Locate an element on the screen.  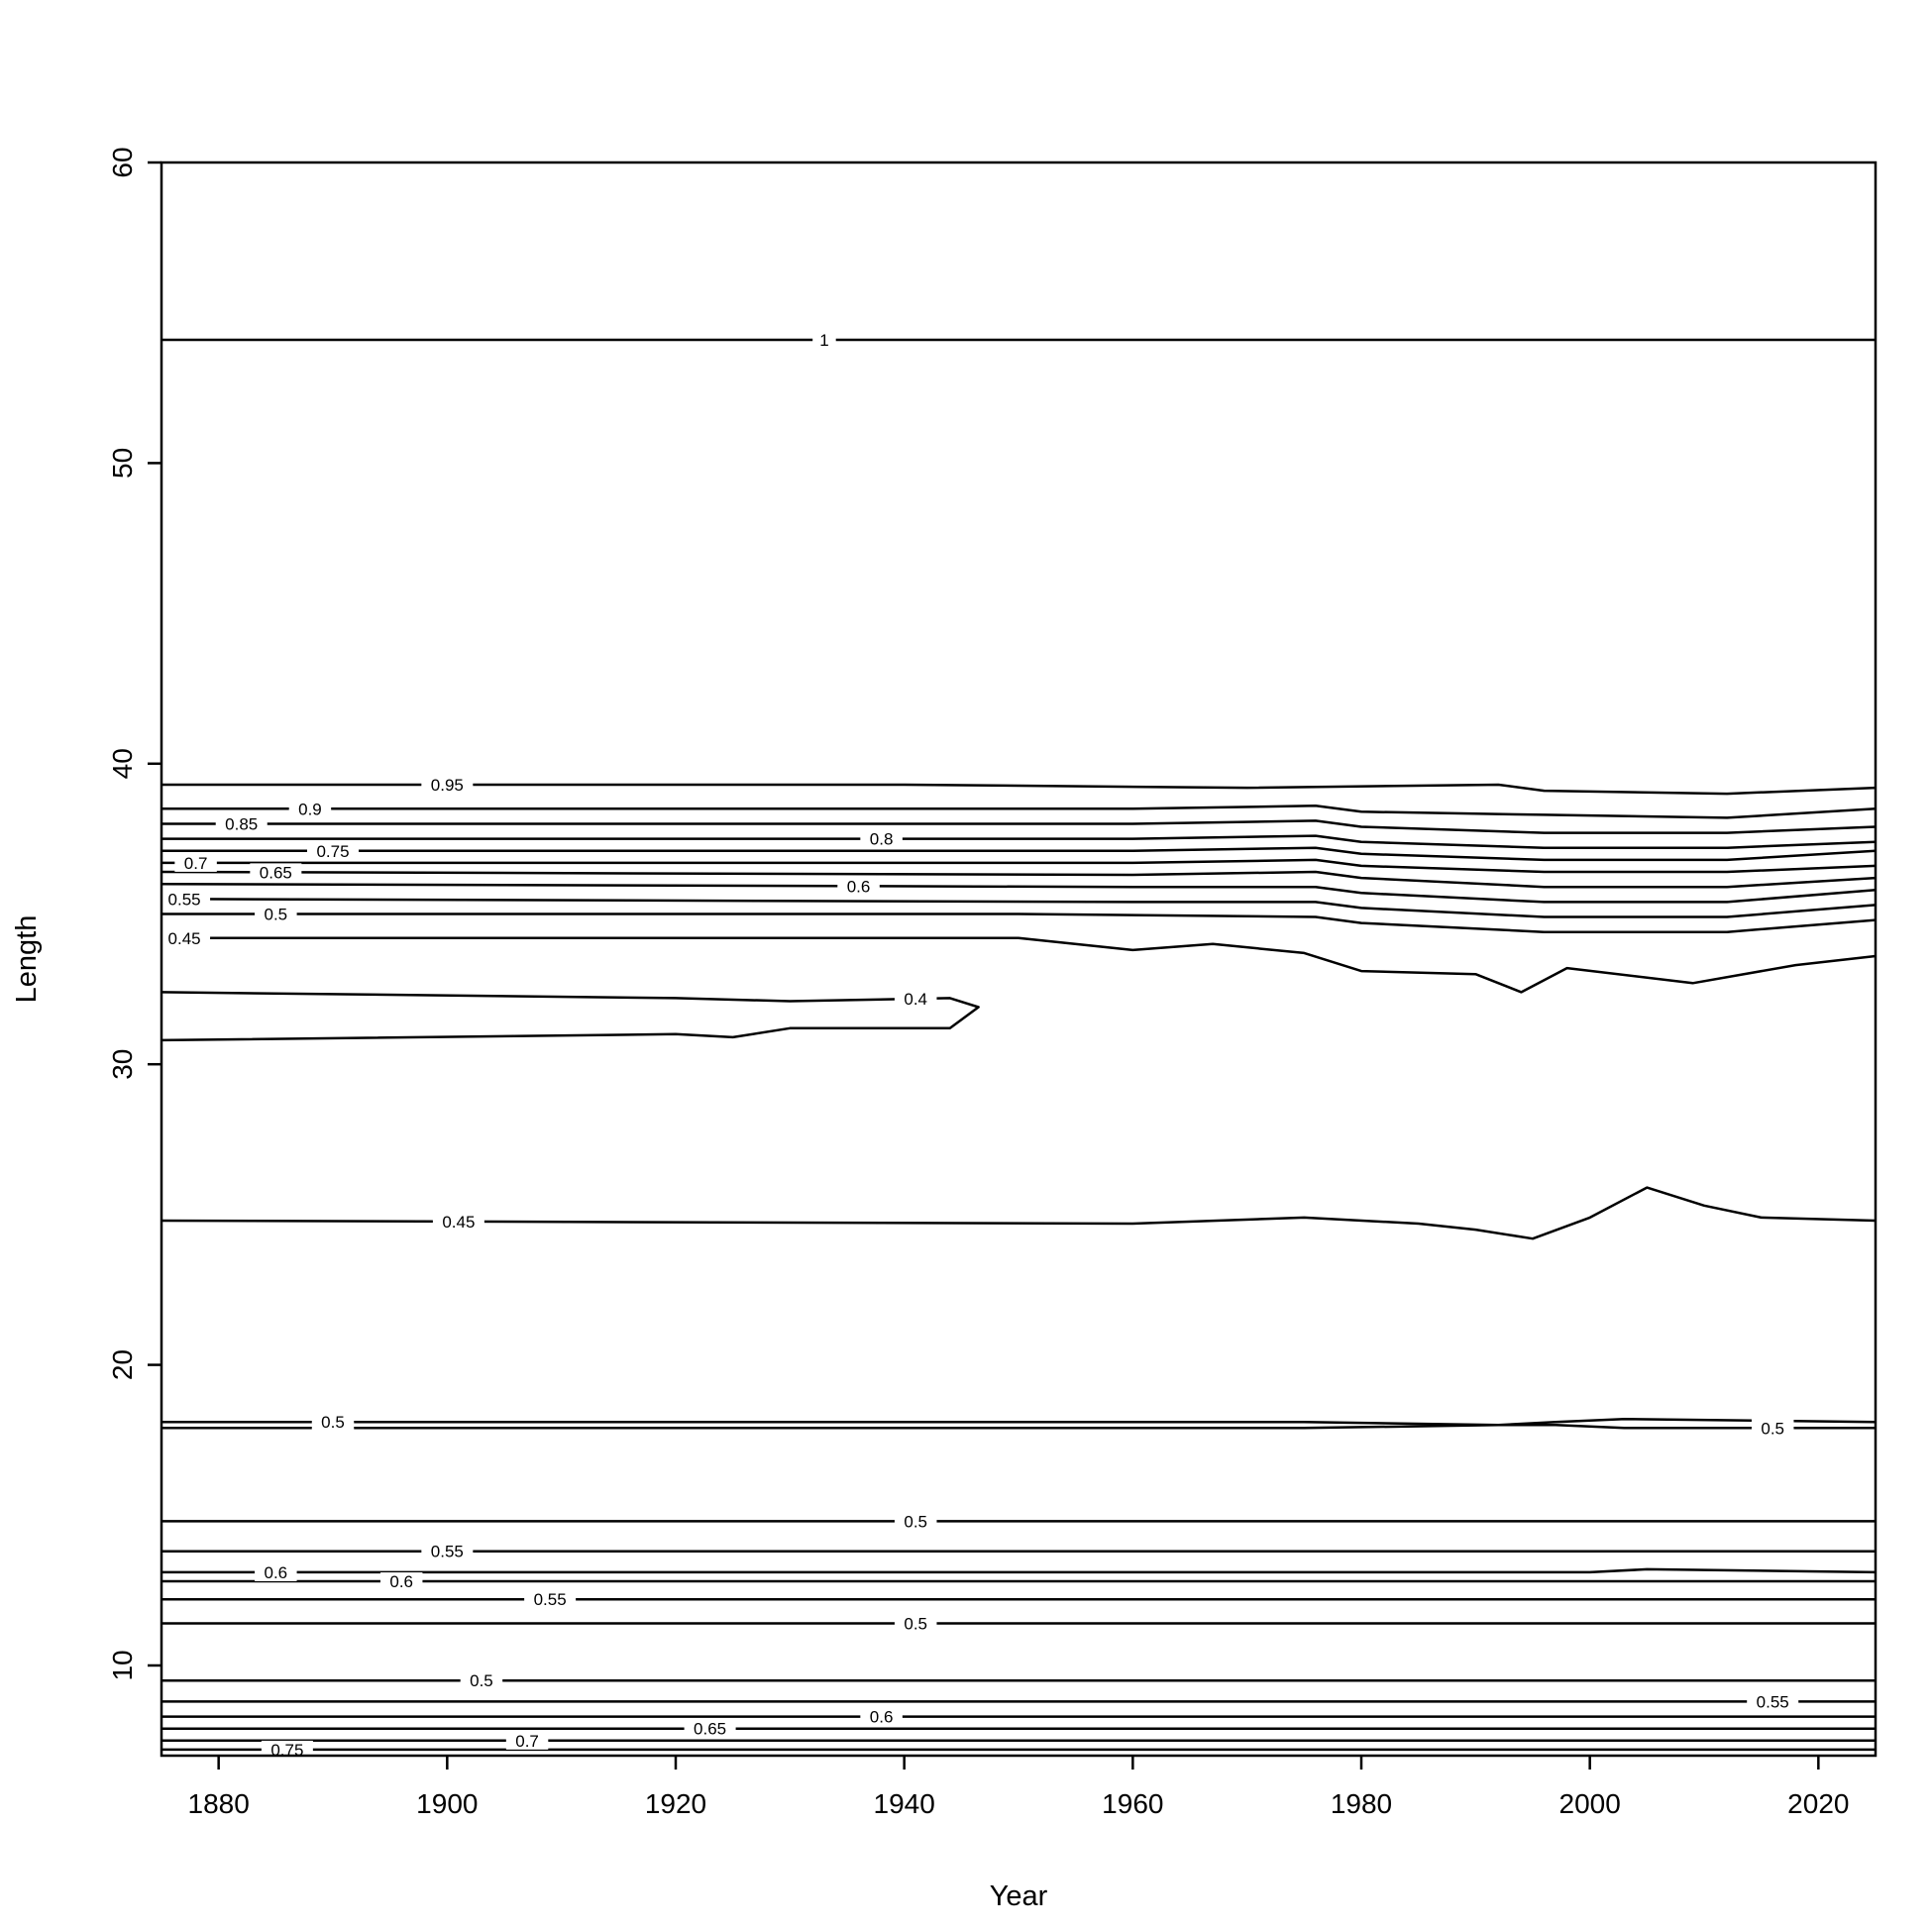
contour-label: 0.85 is located at coordinates (242, 823).